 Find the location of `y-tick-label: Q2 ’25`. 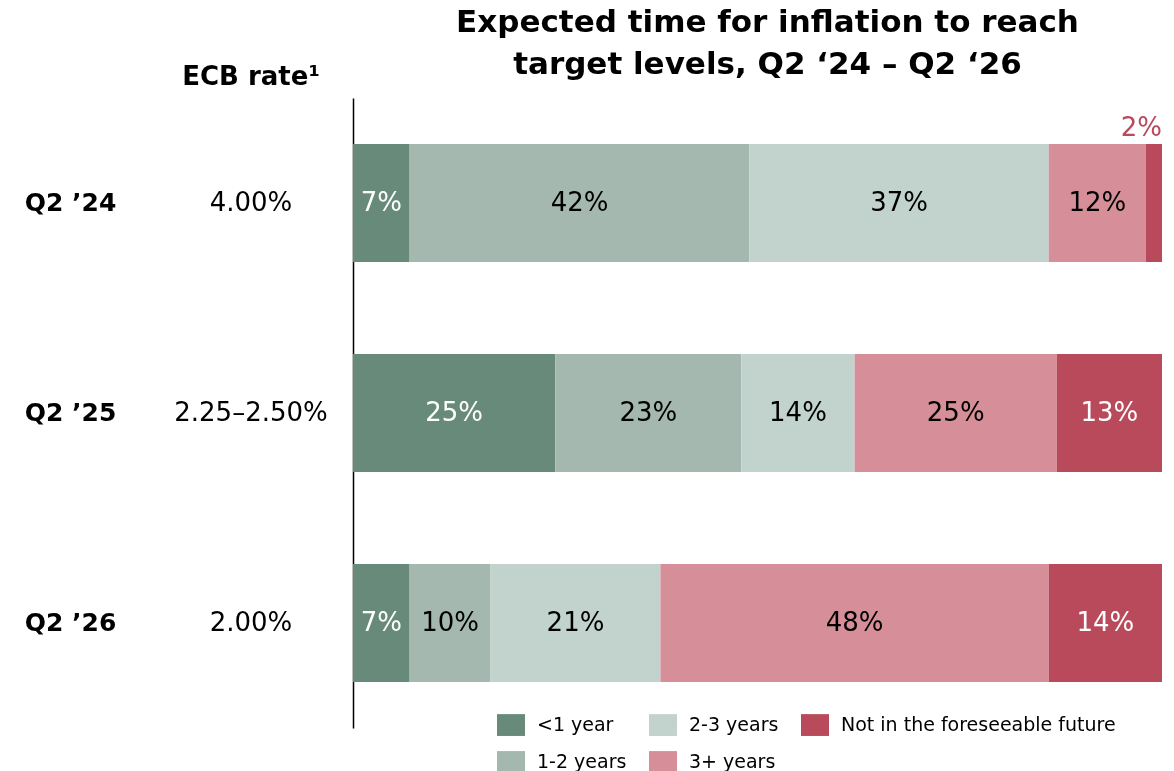

y-tick-label: Q2 ’25 is located at coordinates (70, 412).